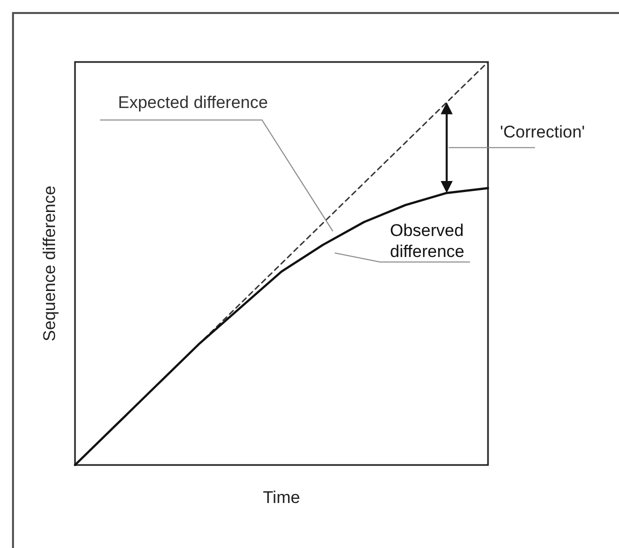  Describe the element at coordinates (542, 132) in the screenshot. I see `text: 'Correction'` at that location.